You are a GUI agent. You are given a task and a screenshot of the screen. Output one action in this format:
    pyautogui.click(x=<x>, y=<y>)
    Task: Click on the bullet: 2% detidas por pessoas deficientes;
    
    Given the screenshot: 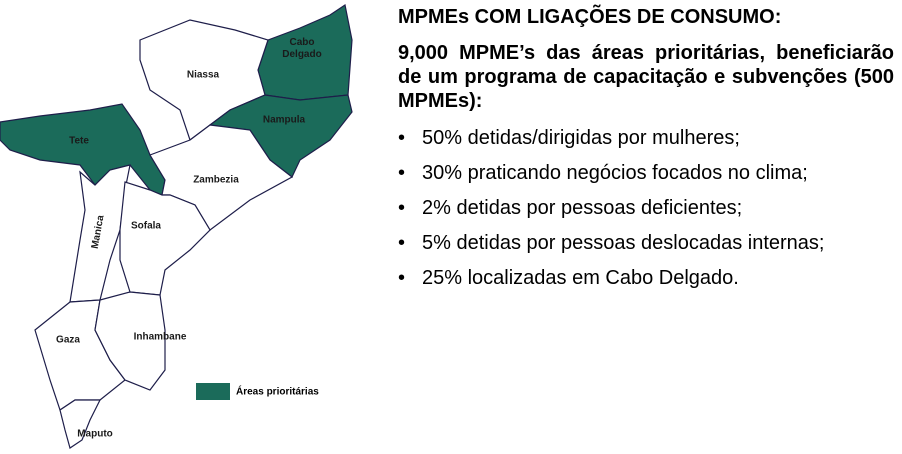 What is the action you would take?
    pyautogui.click(x=646, y=208)
    